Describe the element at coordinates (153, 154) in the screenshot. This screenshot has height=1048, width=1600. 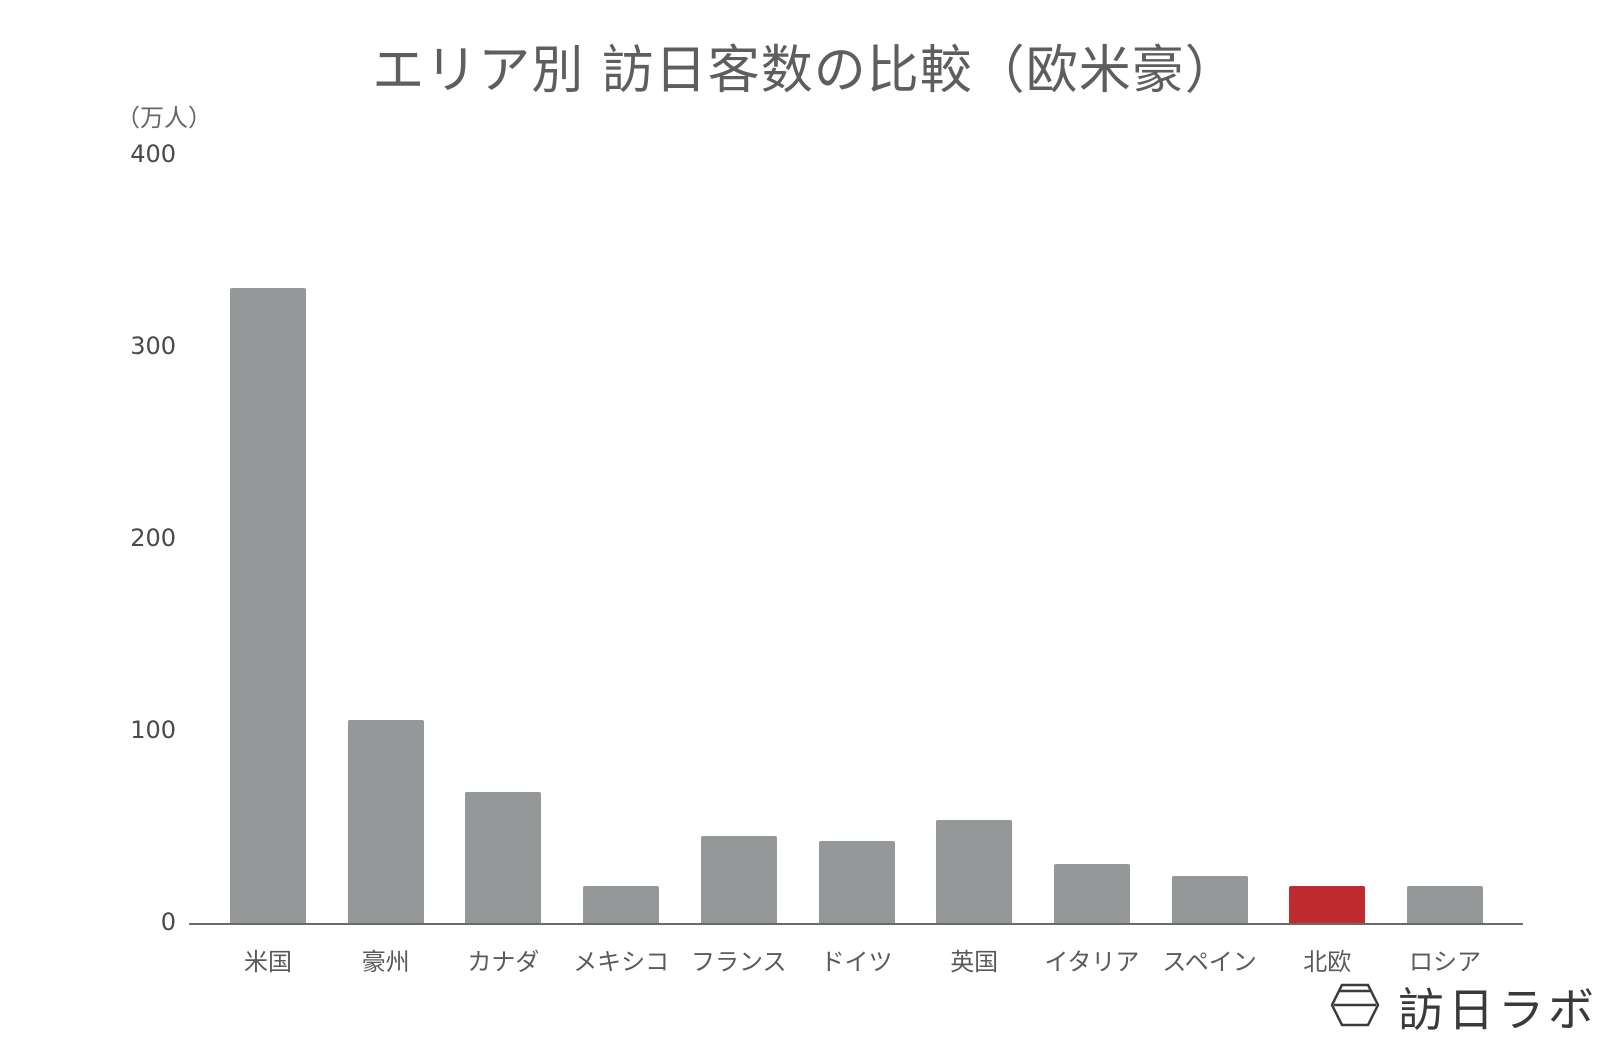
I see `y-tick-400: 400` at that location.